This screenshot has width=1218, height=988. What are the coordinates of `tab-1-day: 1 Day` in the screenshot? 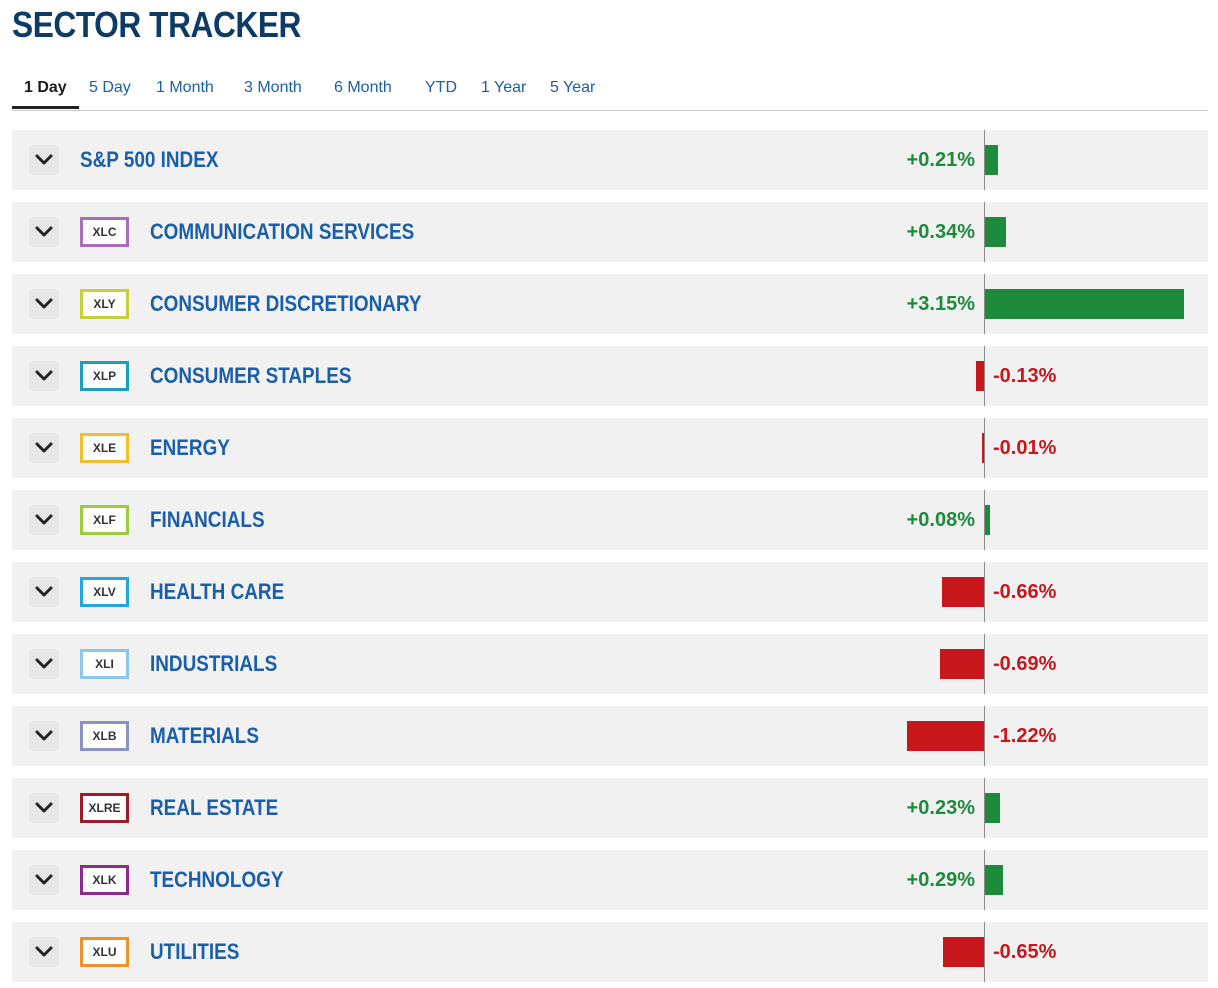 It's located at (45, 93).